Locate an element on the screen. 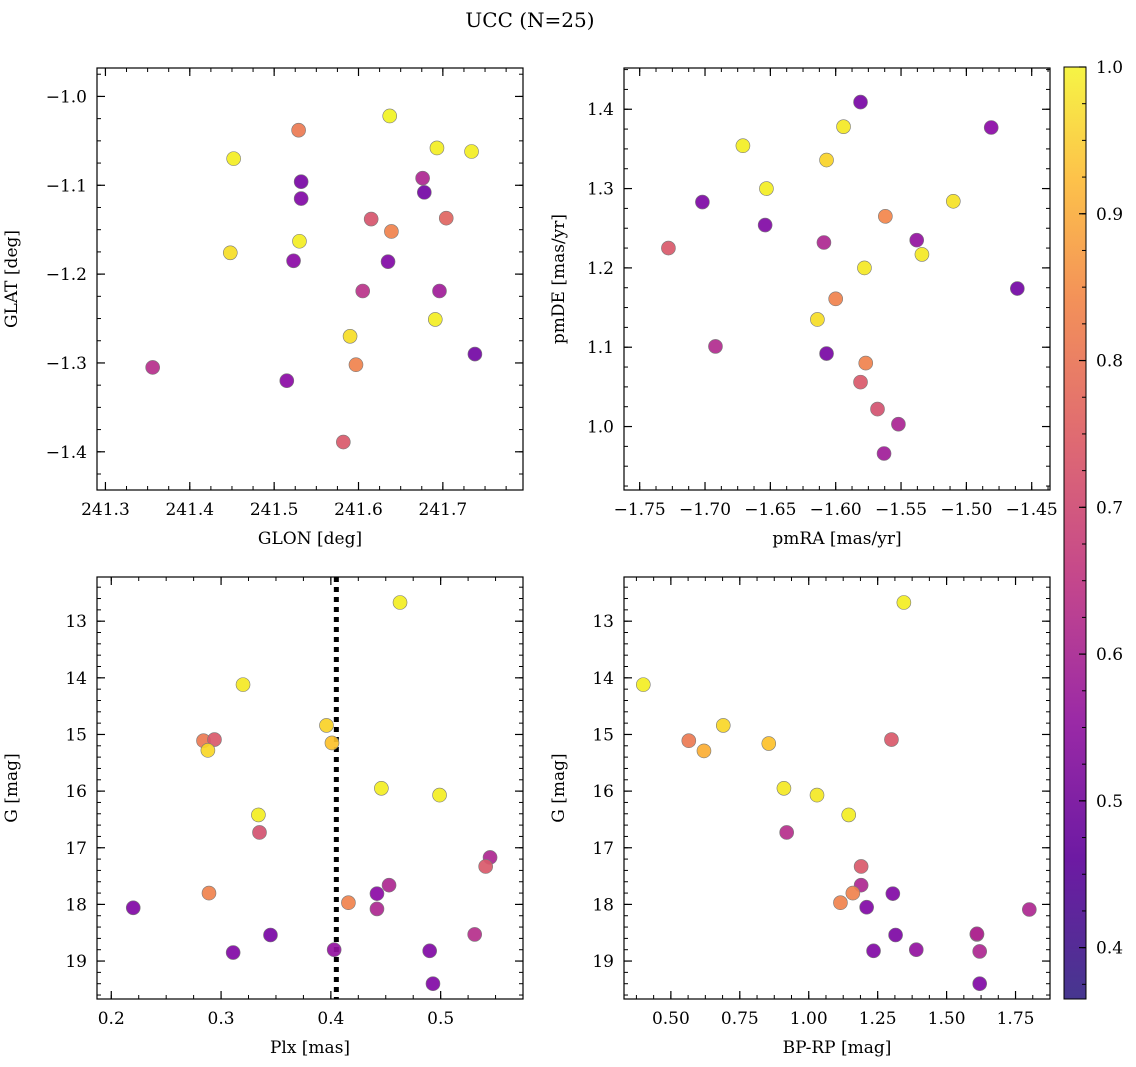 This screenshot has height=1067, width=1136. y-tick-label: 1.1 is located at coordinates (600, 348).